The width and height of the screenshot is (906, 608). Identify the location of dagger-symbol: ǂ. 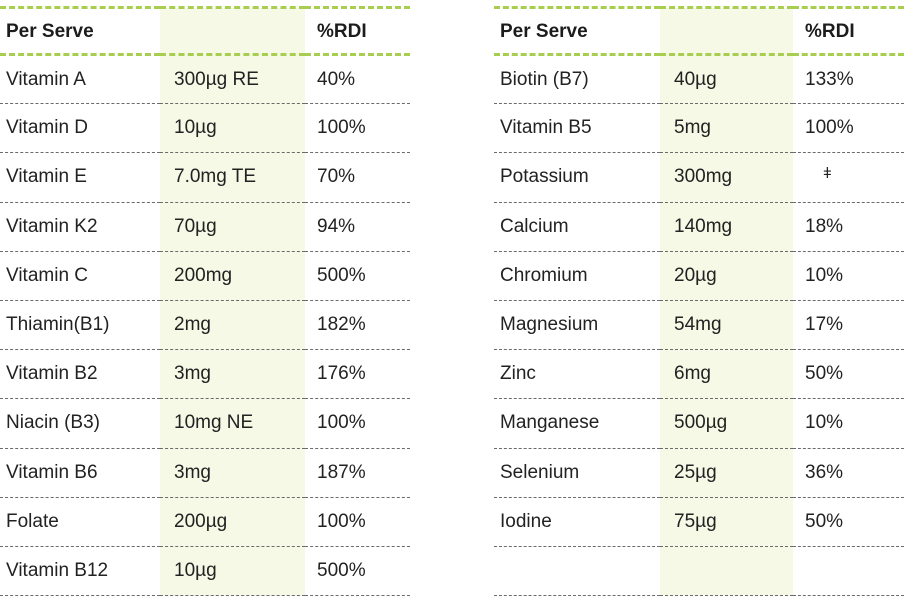
(827, 173).